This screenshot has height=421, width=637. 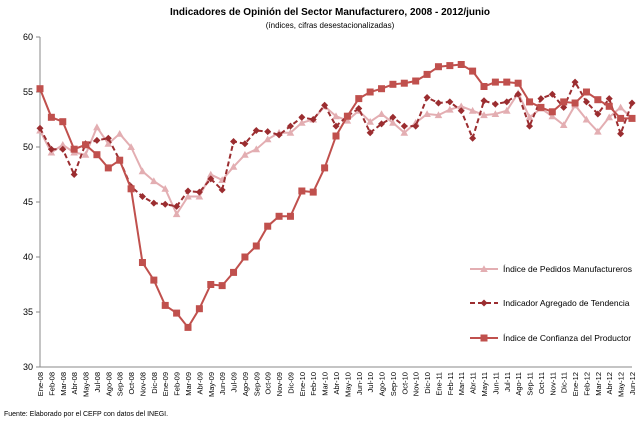 What do you see at coordinates (336, 383) in the screenshot?
I see `x-tick-label: Abr-10` at bounding box center [336, 383].